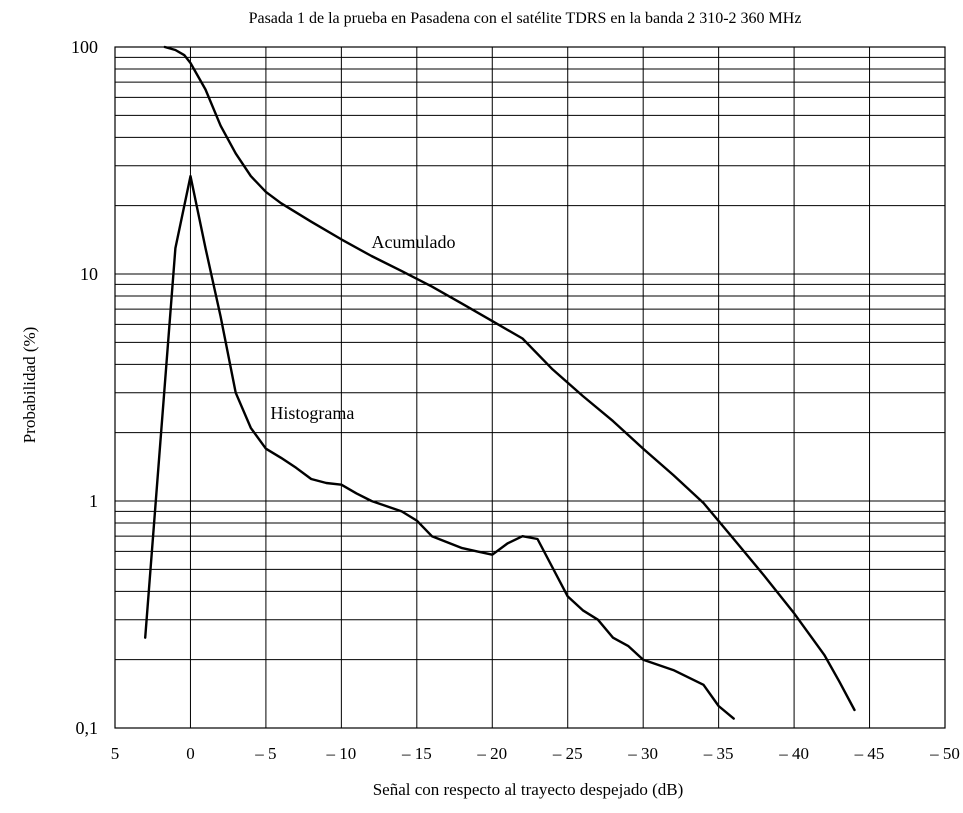 The height and width of the screenshot is (813, 963). Describe the element at coordinates (312, 413) in the screenshot. I see `series-annotation: Histograma` at that location.